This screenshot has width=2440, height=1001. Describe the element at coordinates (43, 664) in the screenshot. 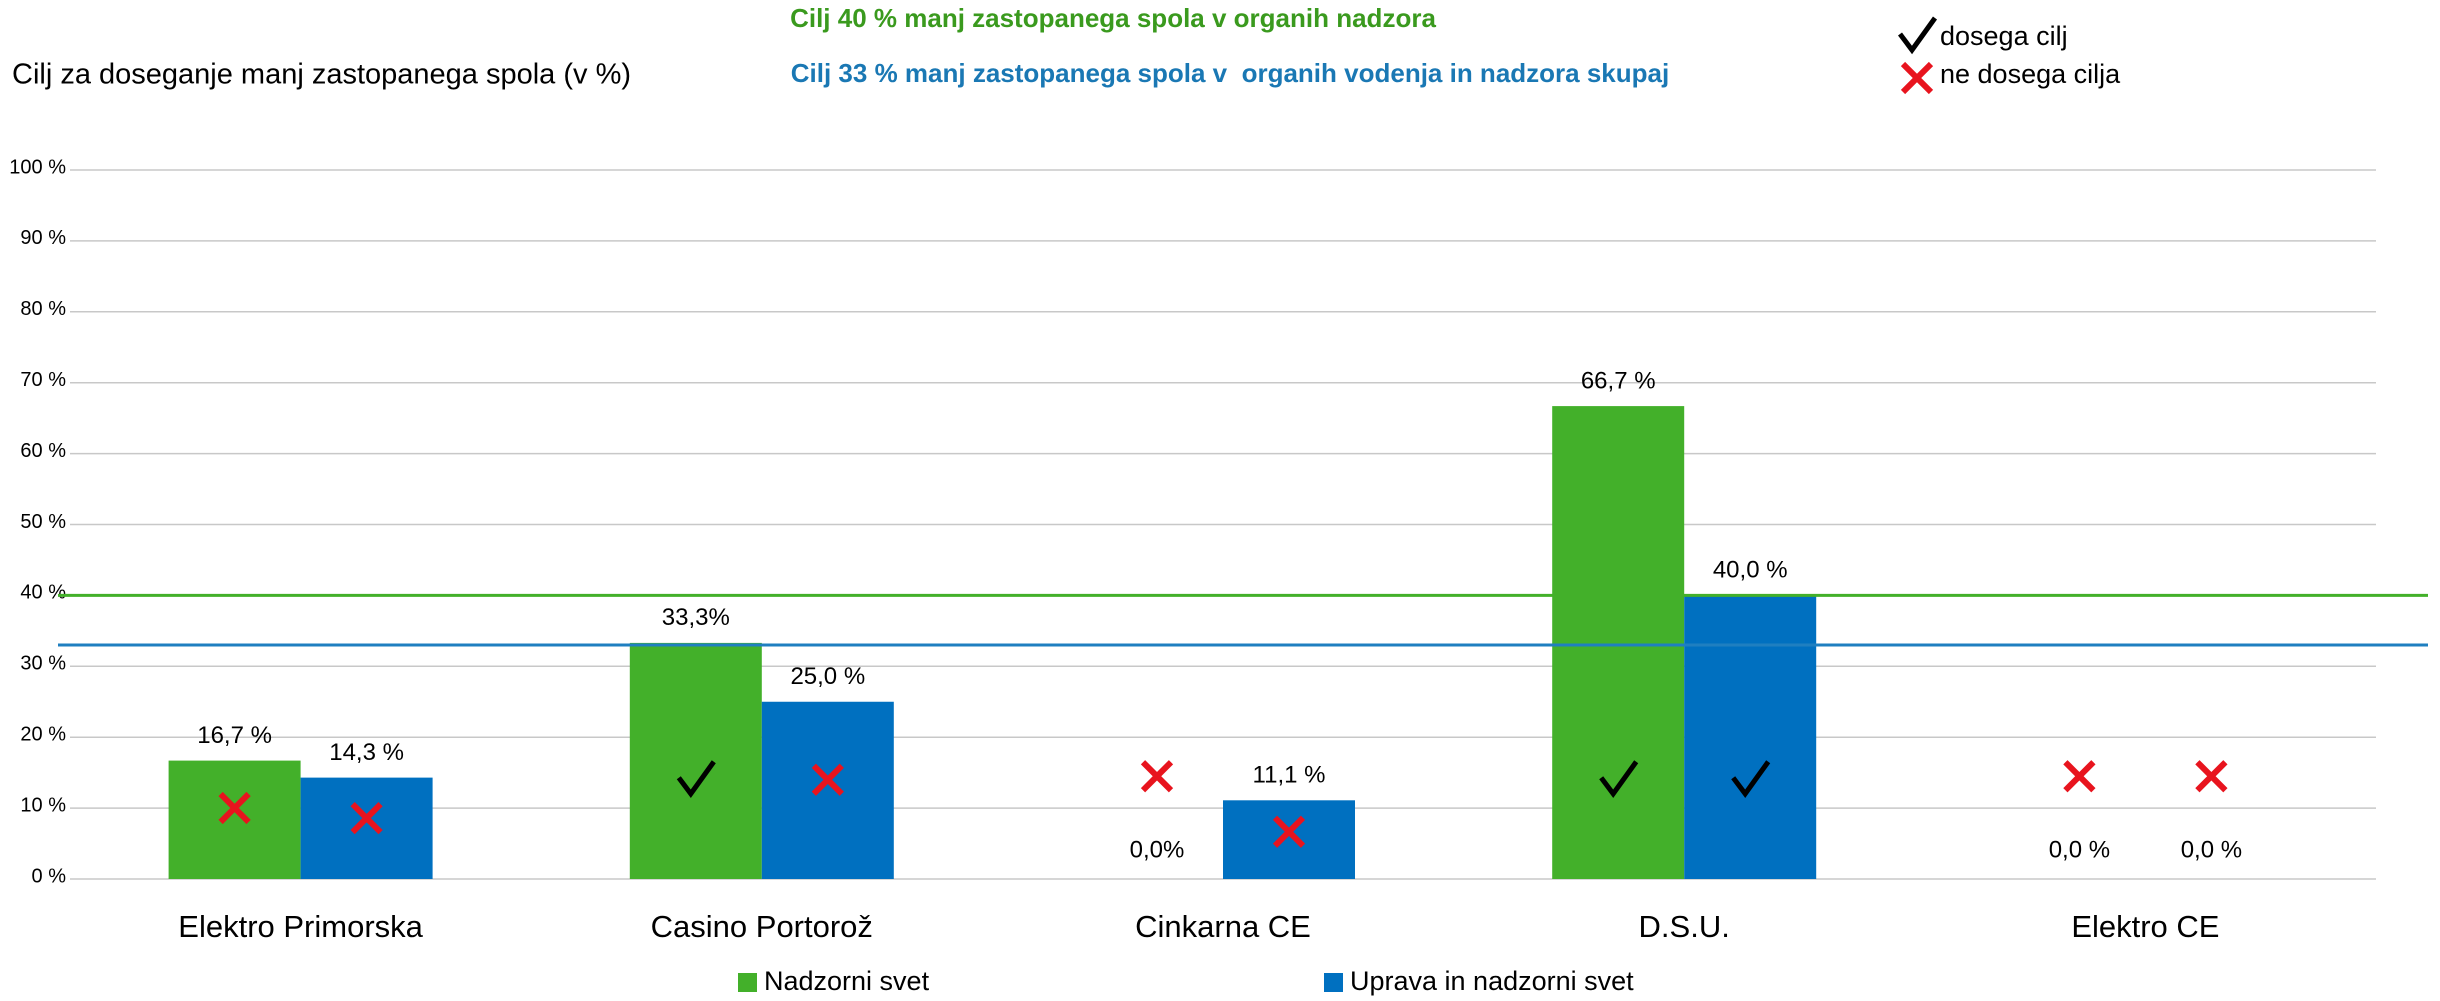

I see `y-tick-label: 30 %` at that location.